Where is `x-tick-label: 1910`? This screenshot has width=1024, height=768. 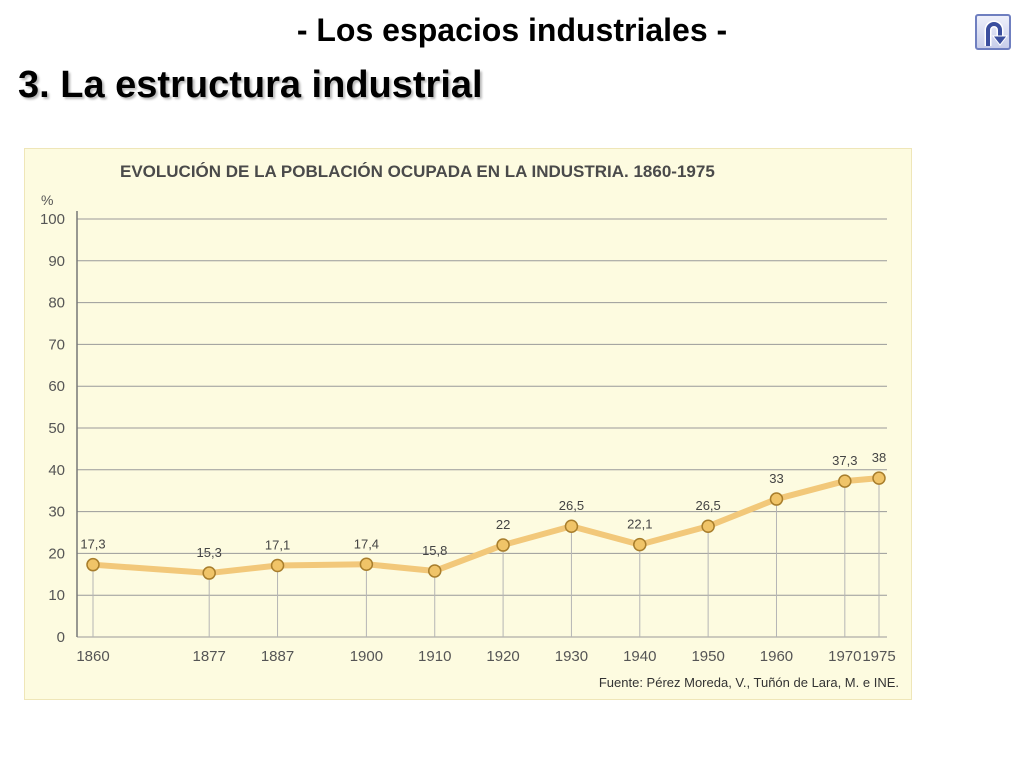 x-tick-label: 1910 is located at coordinates (434, 656).